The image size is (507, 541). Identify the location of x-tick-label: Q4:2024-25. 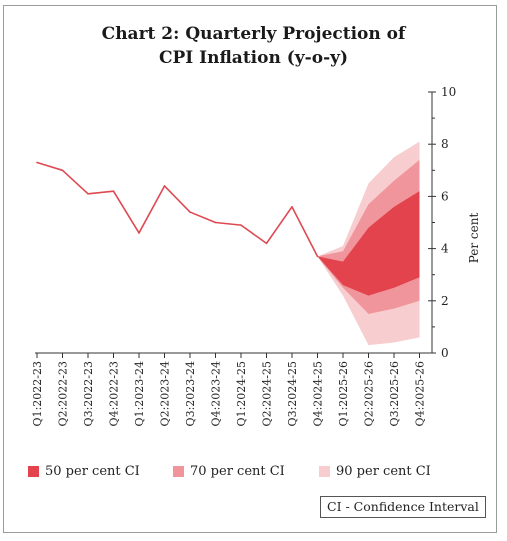
(318, 393).